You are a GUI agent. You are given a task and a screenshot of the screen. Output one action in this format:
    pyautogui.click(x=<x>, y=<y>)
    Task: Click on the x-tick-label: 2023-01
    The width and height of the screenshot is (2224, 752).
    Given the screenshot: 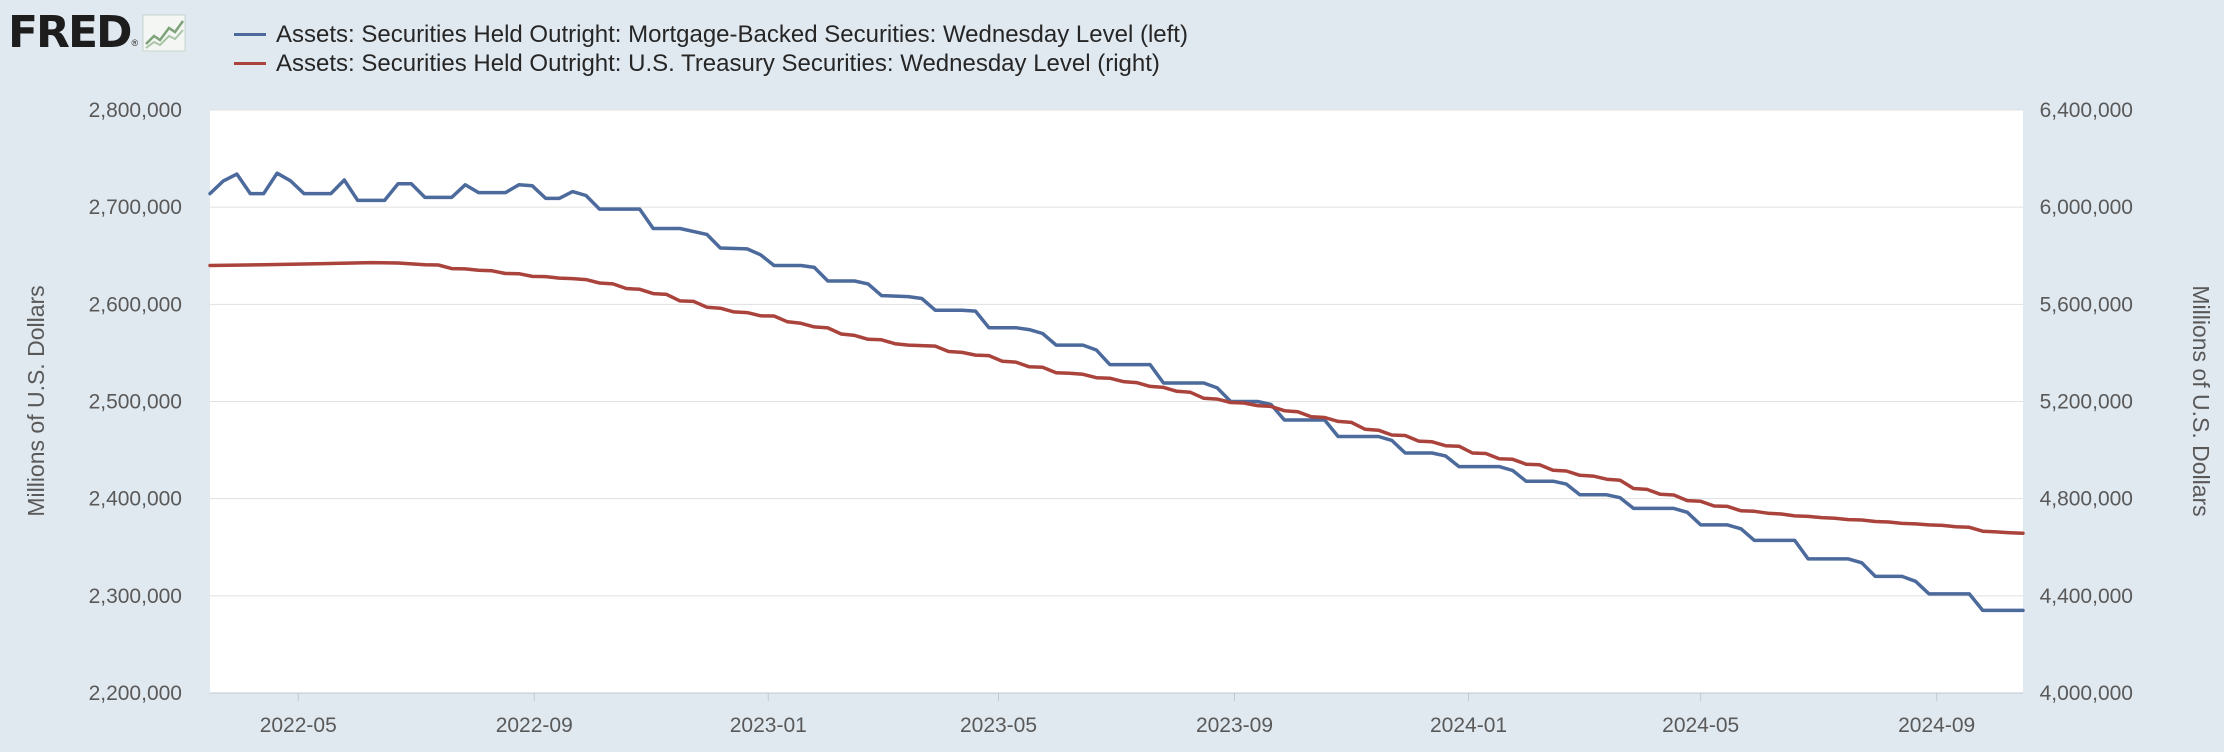 What is the action you would take?
    pyautogui.click(x=768, y=725)
    